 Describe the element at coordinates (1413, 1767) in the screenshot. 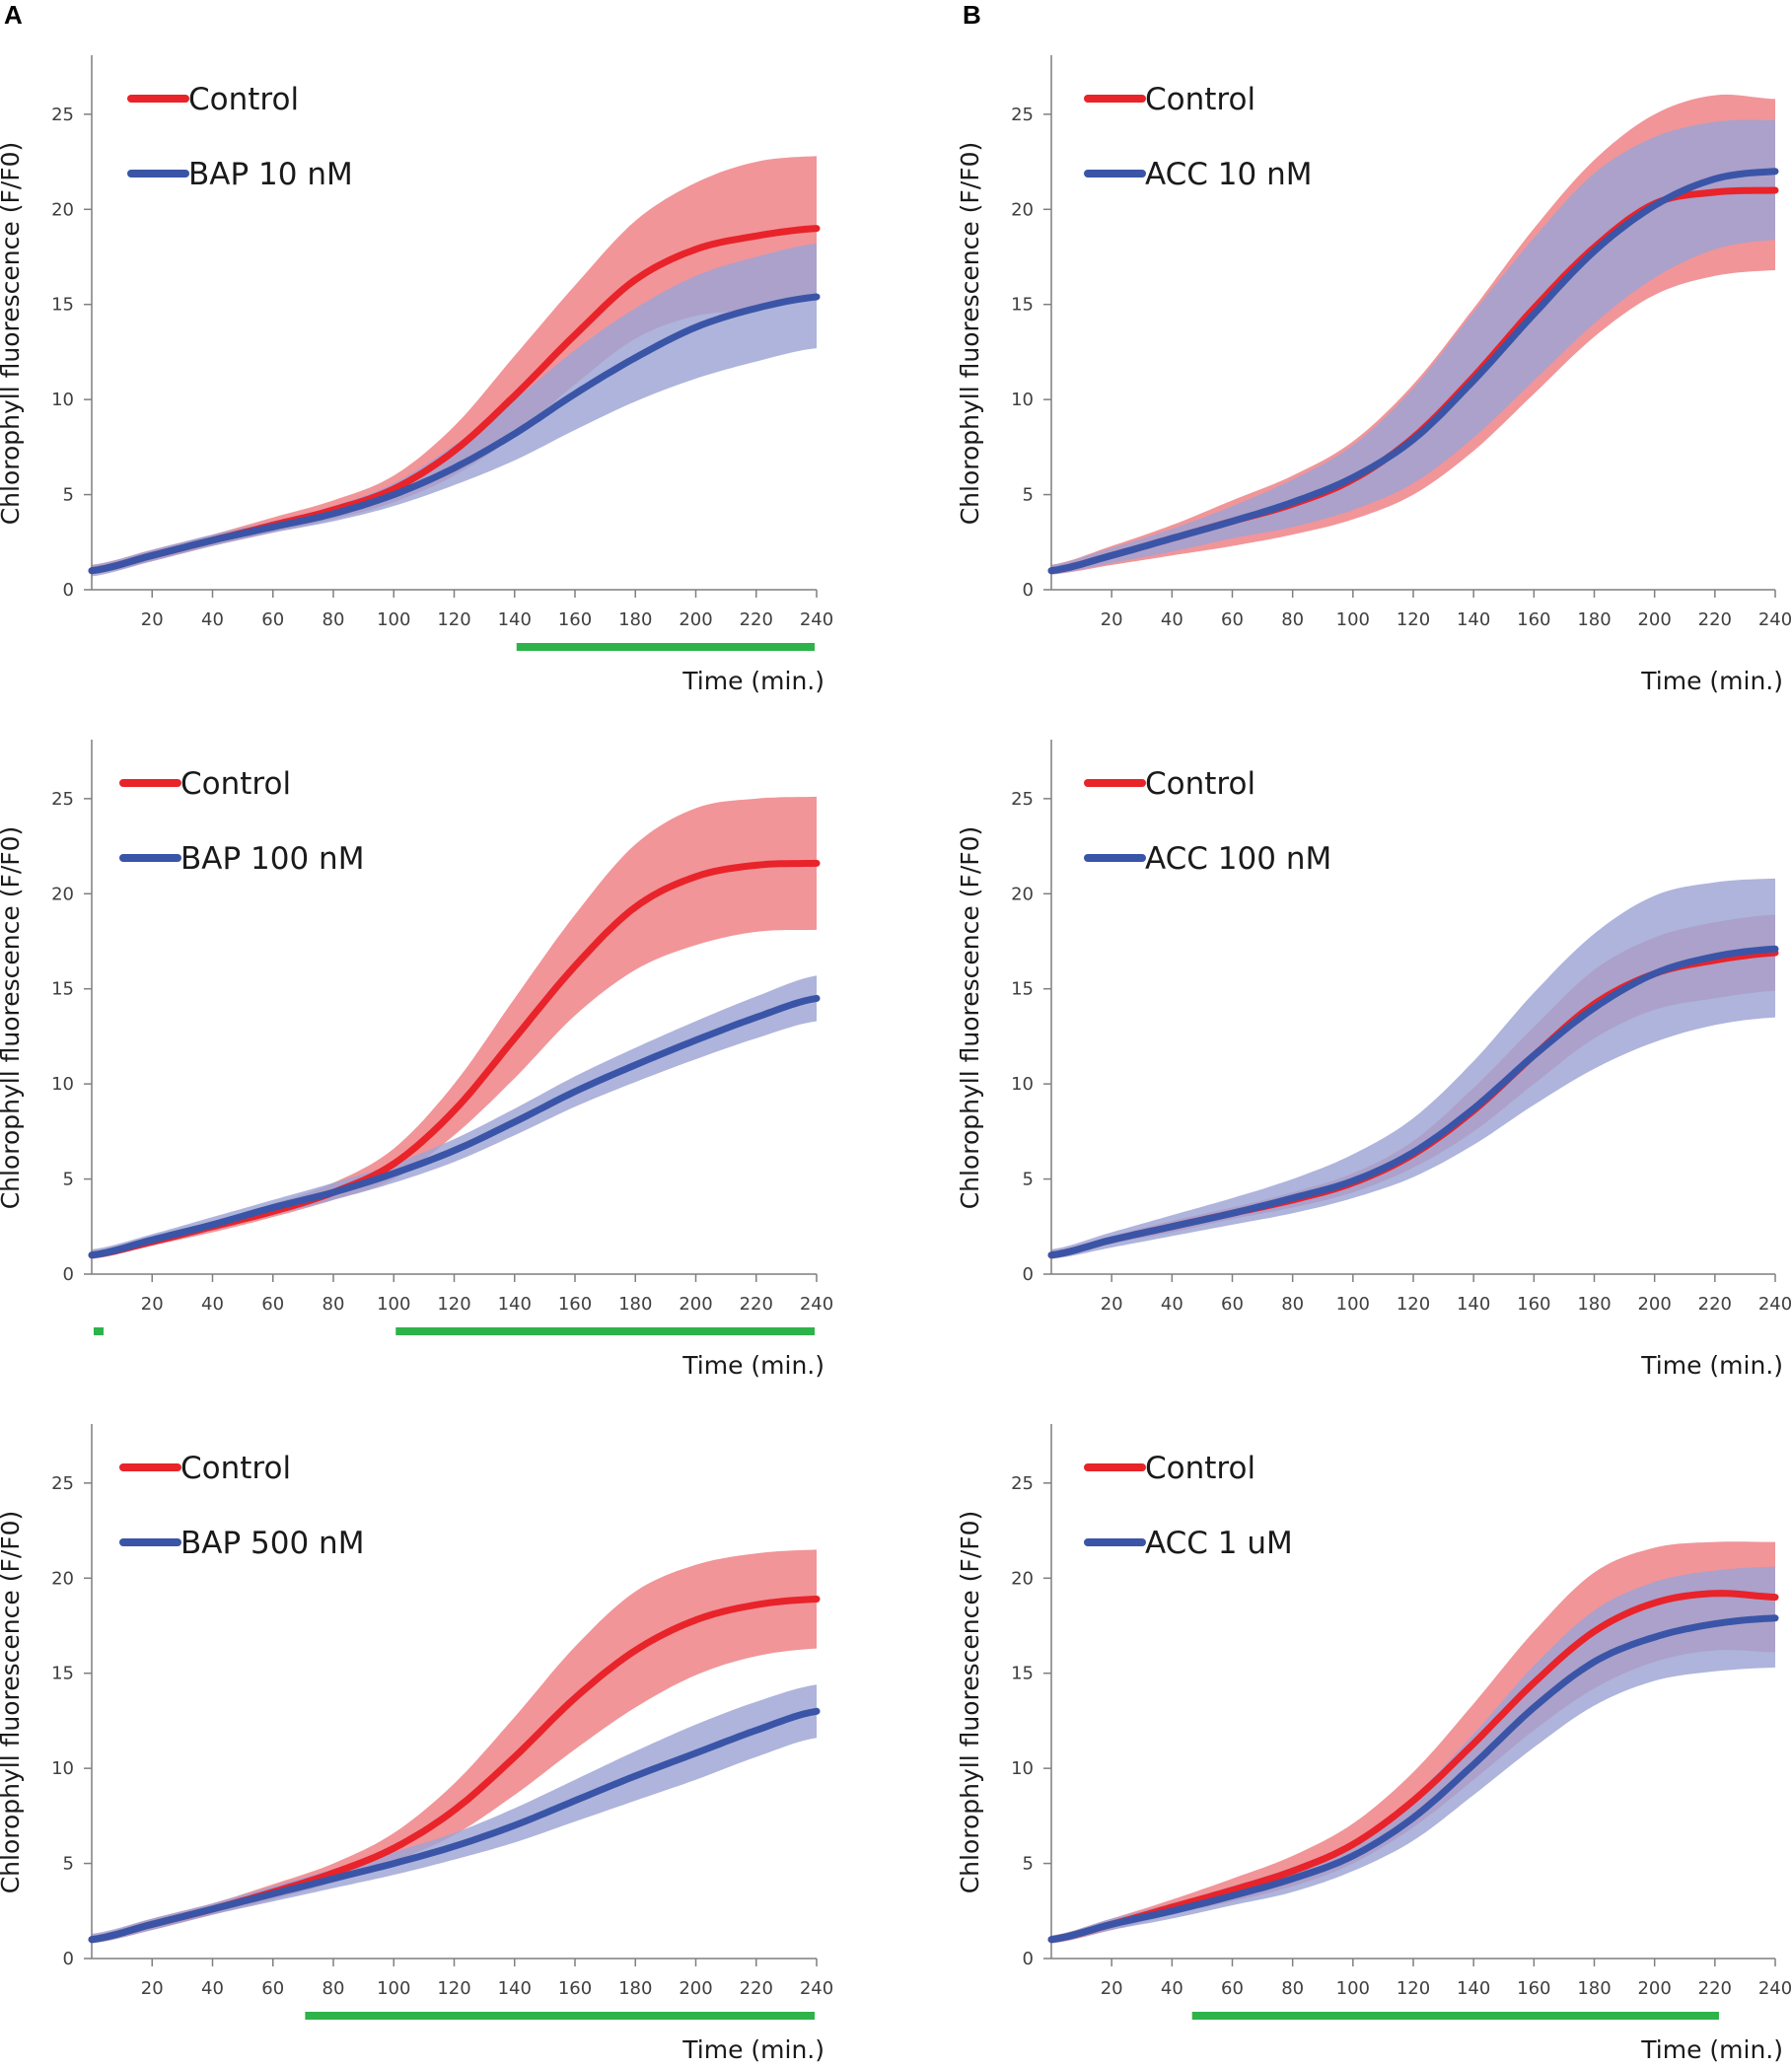

I see `series-line-control` at that location.